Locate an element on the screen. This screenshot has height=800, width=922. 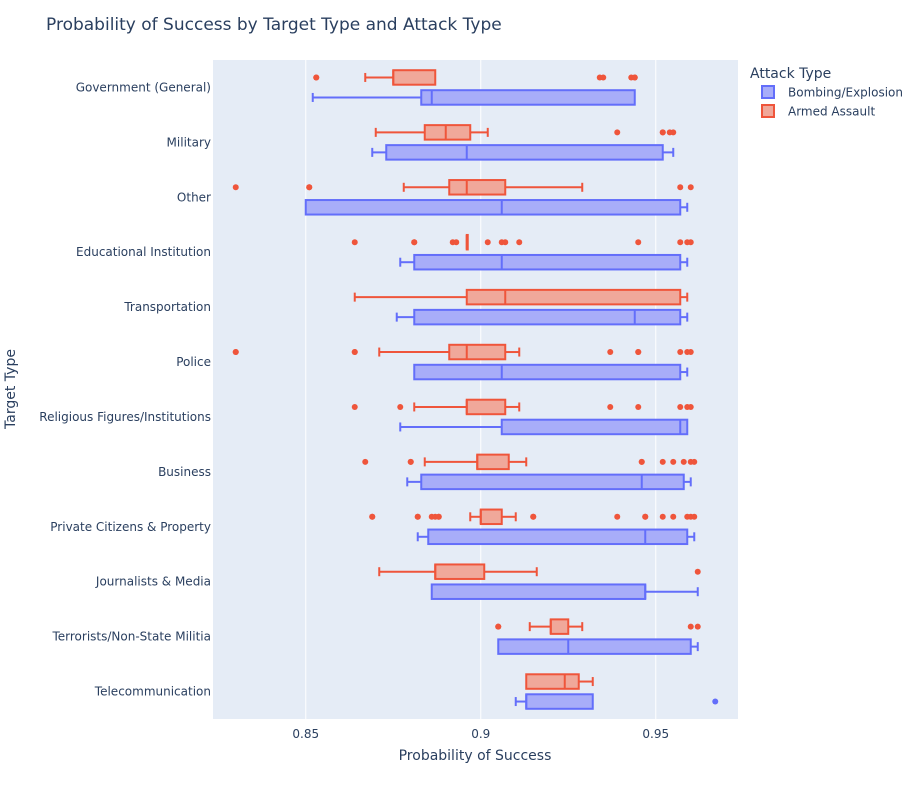
y-tick-label: Transportation is located at coordinates (167, 307).